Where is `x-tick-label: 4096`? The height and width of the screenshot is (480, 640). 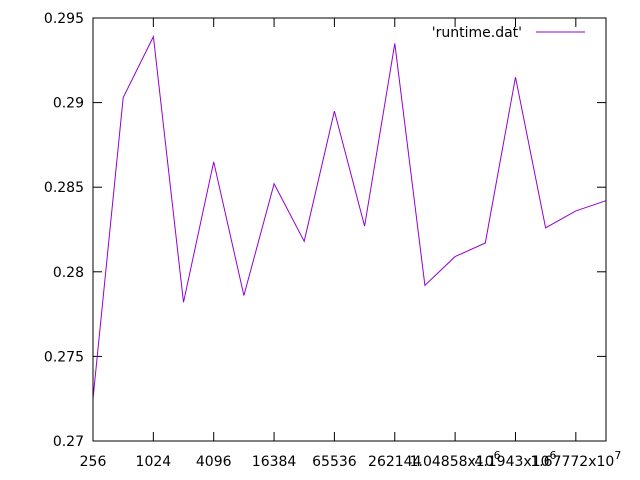
x-tick-label: 4096 is located at coordinates (214, 462).